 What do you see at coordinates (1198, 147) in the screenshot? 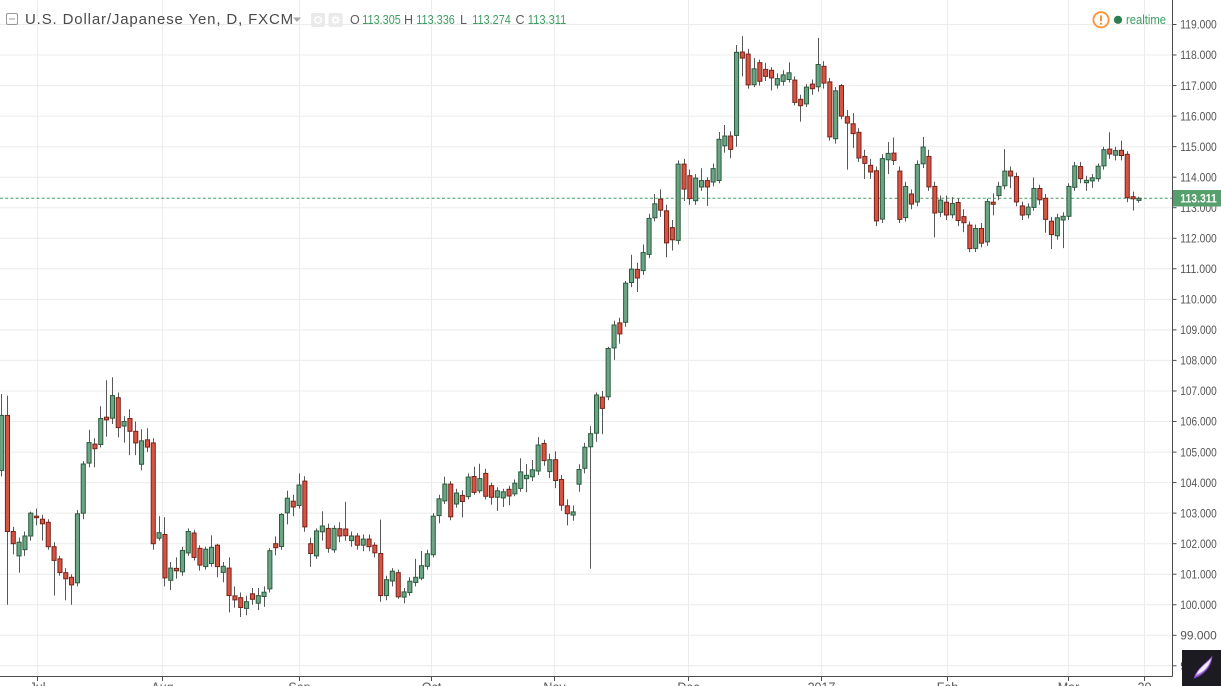
I see `svg-text: 115.000` at bounding box center [1198, 147].